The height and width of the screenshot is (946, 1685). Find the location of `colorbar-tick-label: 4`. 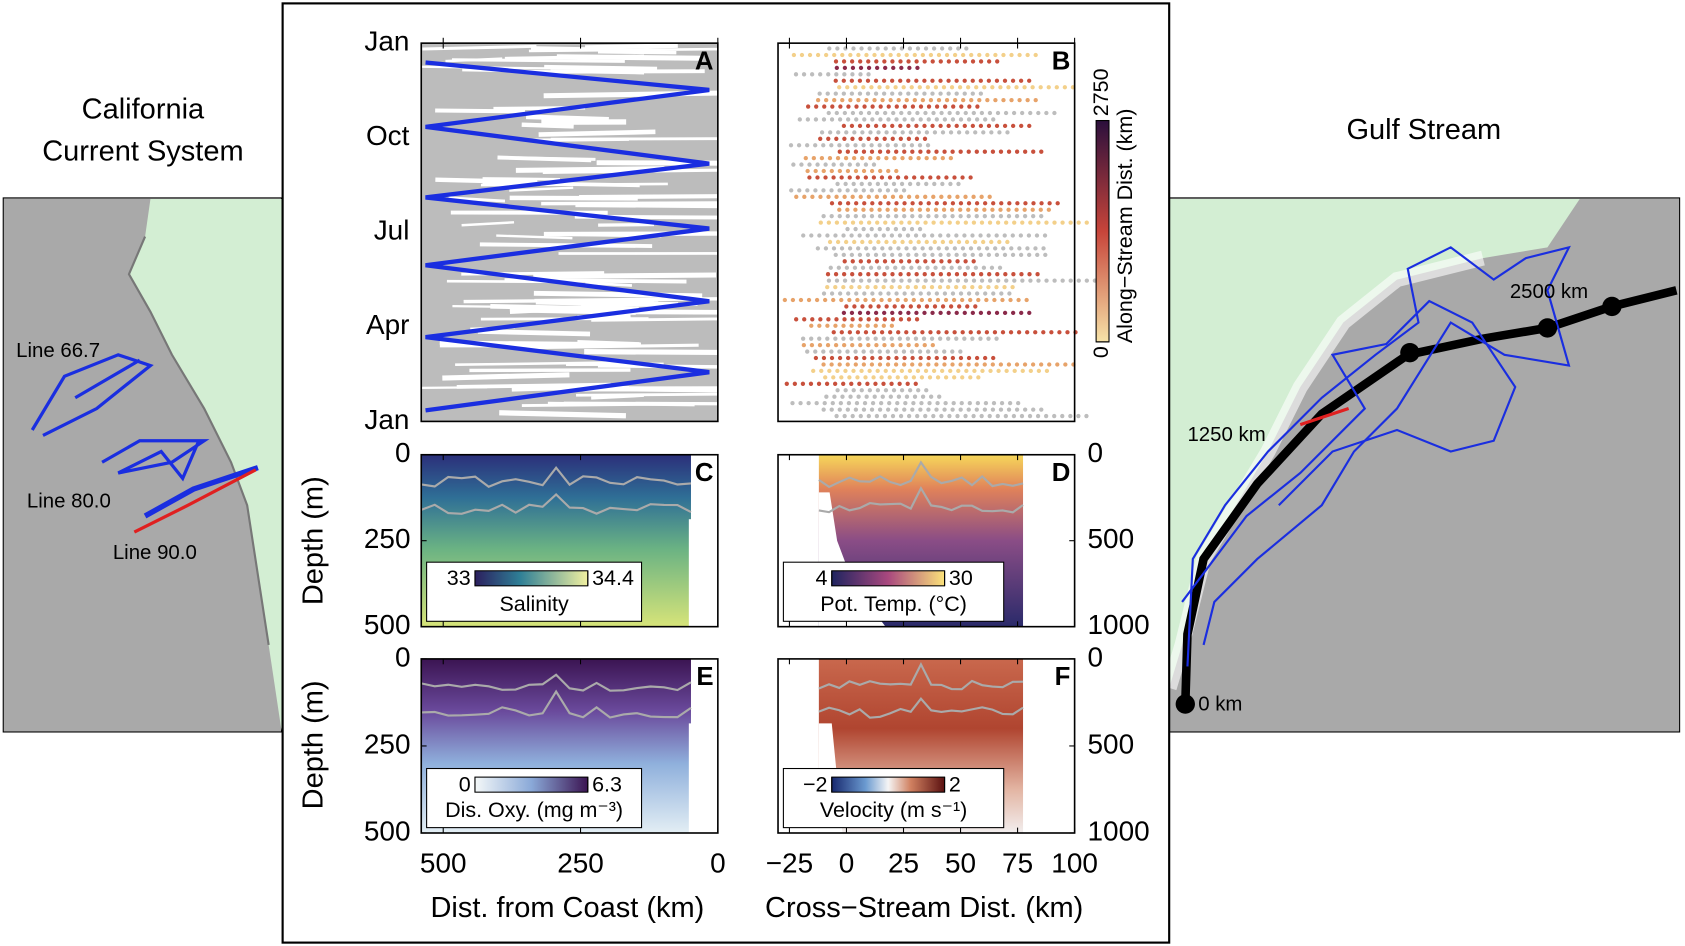

colorbar-tick-label: 4 is located at coordinates (822, 578).